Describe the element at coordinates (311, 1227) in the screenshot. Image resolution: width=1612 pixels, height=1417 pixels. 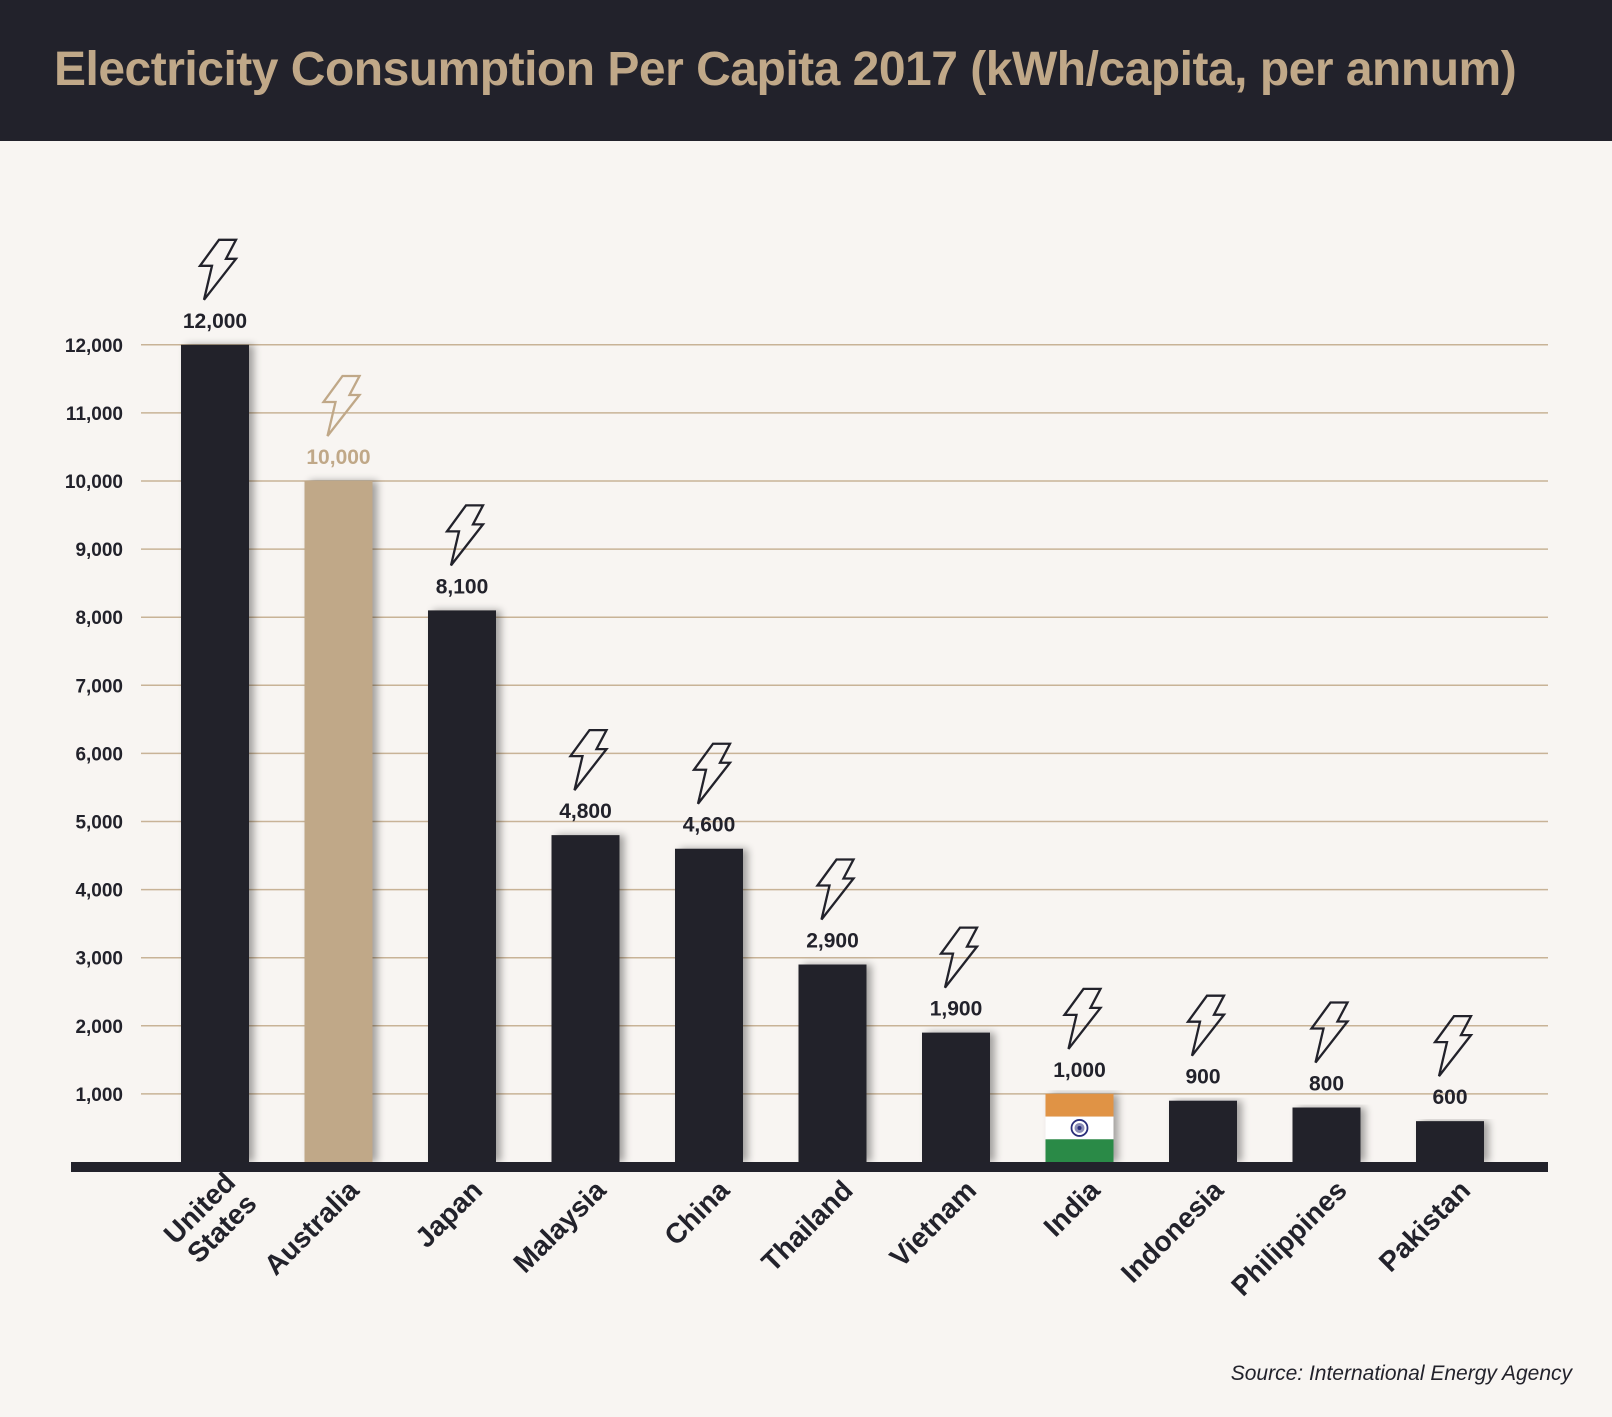
I see `x-tick-label: Australia` at that location.